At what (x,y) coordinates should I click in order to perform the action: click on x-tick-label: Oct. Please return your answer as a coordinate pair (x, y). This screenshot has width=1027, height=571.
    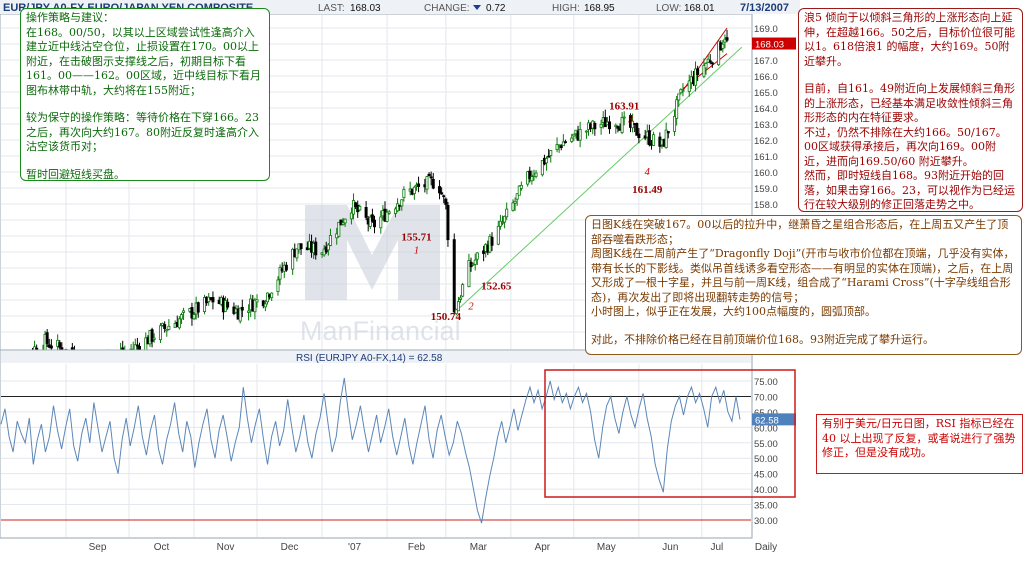
    Looking at the image, I should click on (162, 547).